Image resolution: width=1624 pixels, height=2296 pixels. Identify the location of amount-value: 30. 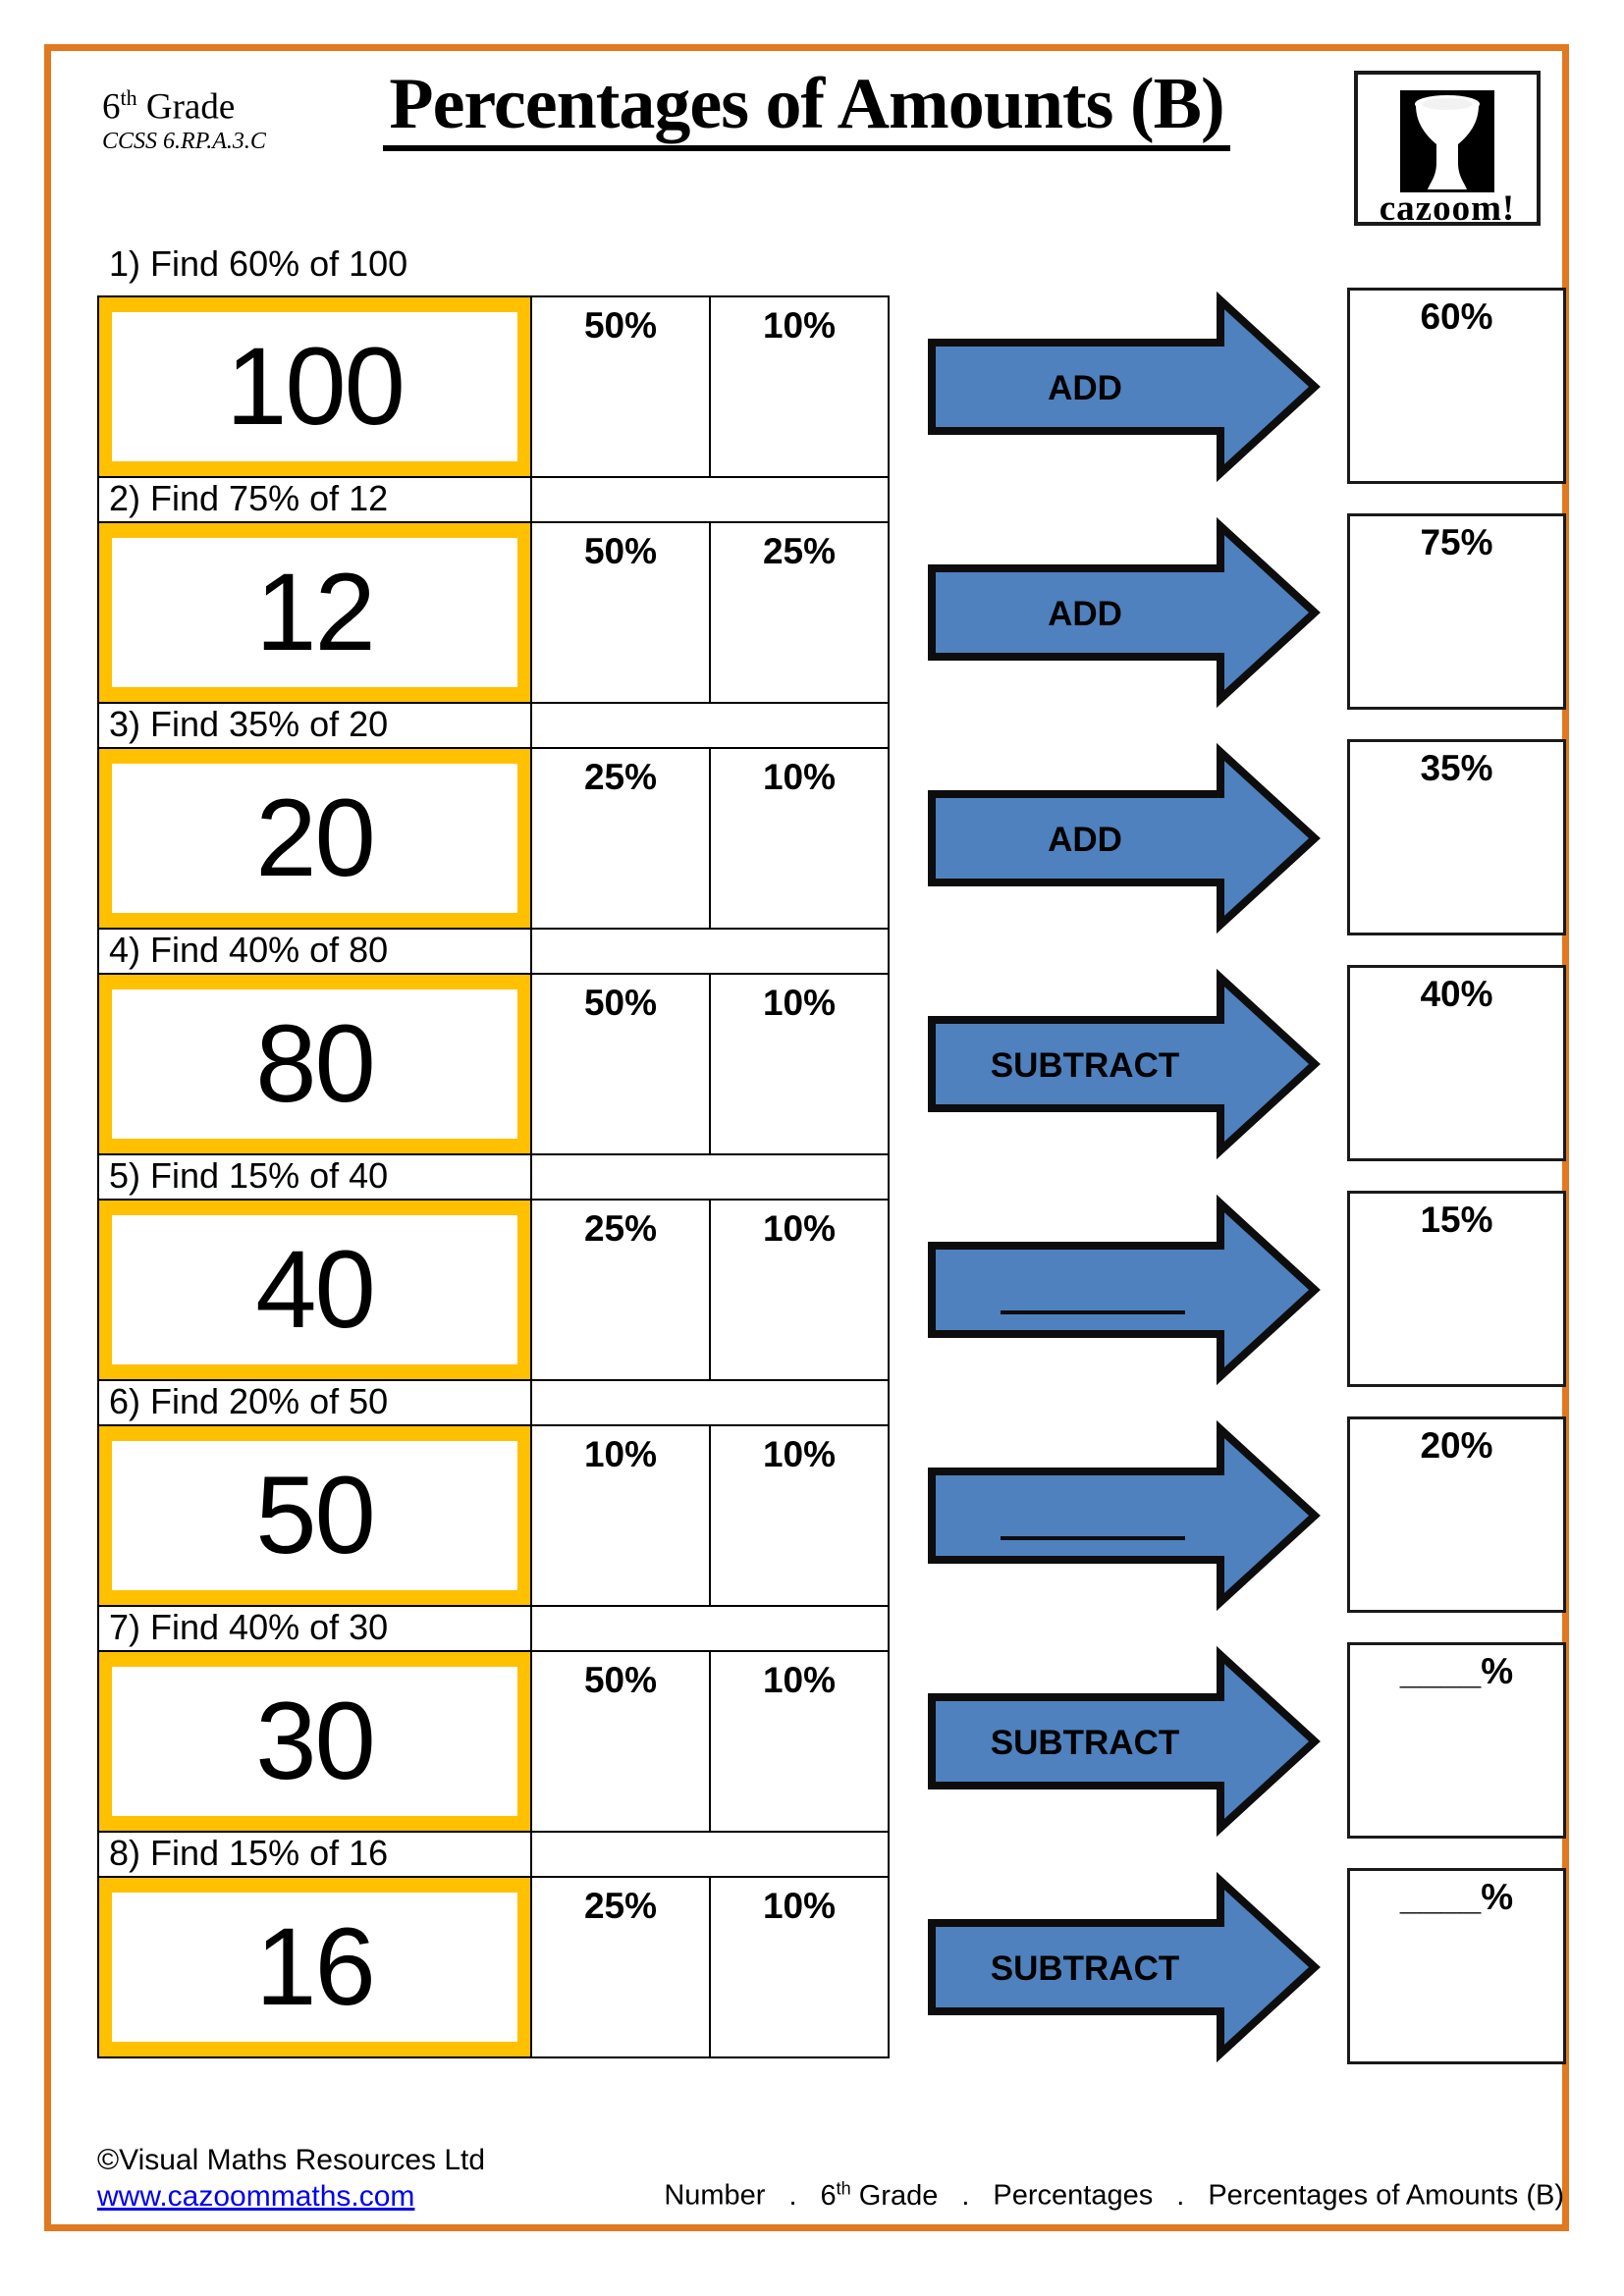
(315, 1741).